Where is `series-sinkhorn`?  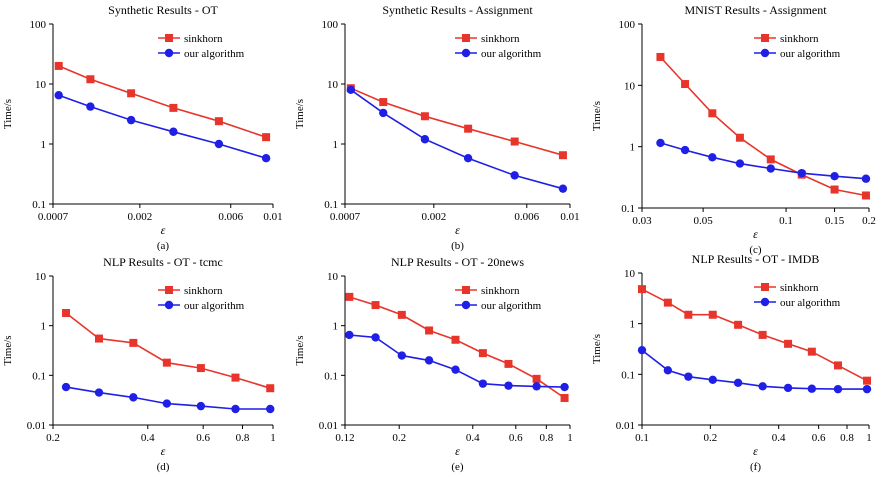 series-sinkhorn is located at coordinates (457, 347).